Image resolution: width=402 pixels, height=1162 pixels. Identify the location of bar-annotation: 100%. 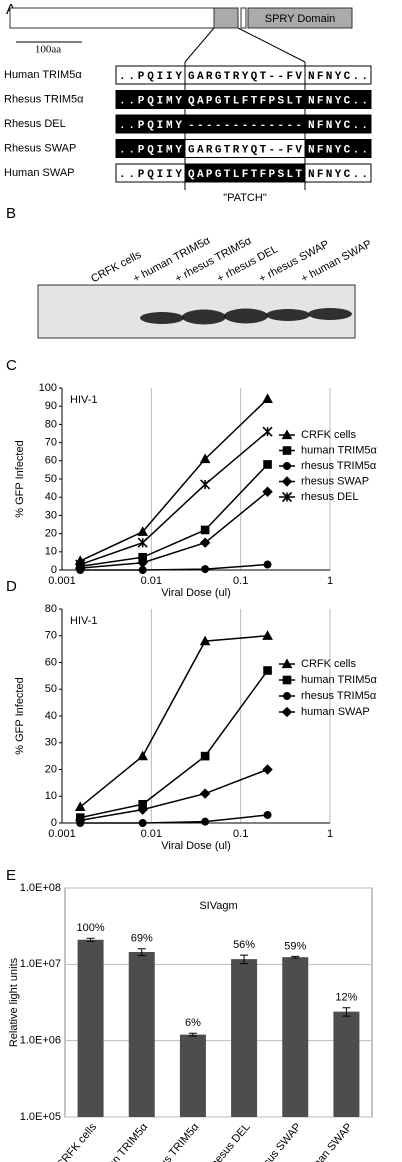
(91, 928).